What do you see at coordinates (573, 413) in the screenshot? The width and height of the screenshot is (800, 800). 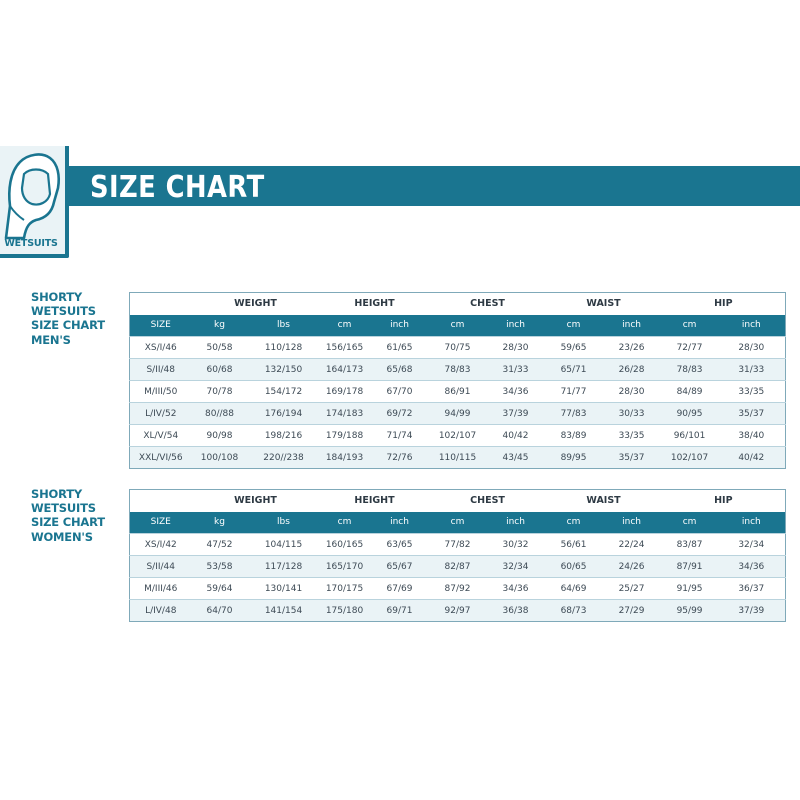 I see `measurement-cell: 77/83` at bounding box center [573, 413].